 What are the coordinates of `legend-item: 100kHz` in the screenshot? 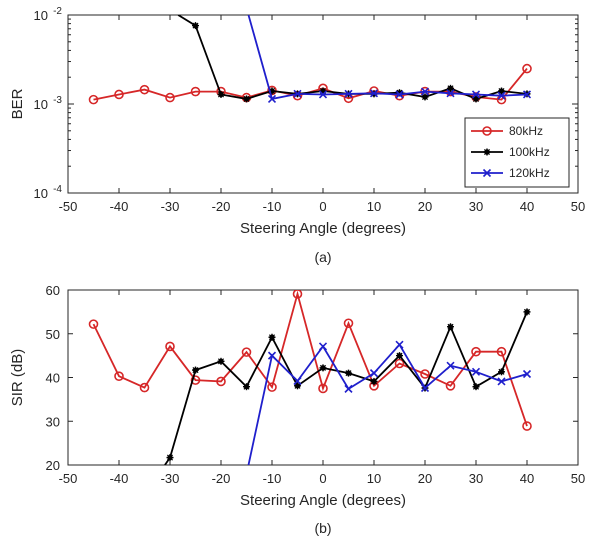 It's located at (510, 152).